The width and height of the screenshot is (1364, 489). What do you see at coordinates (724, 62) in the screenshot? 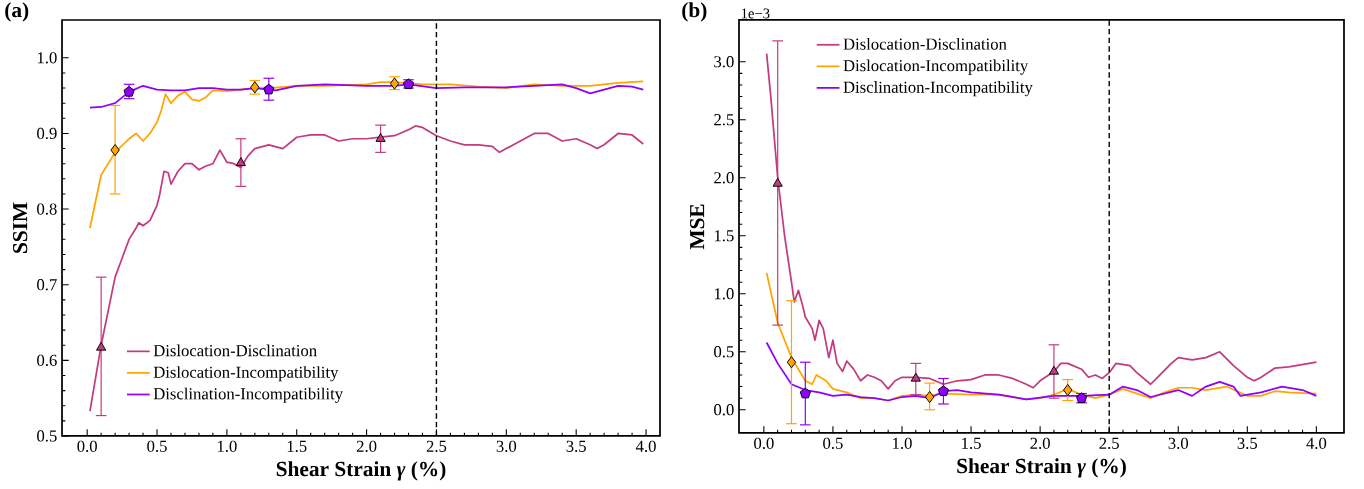
I see `y-tick-label: 3.0` at bounding box center [724, 62].